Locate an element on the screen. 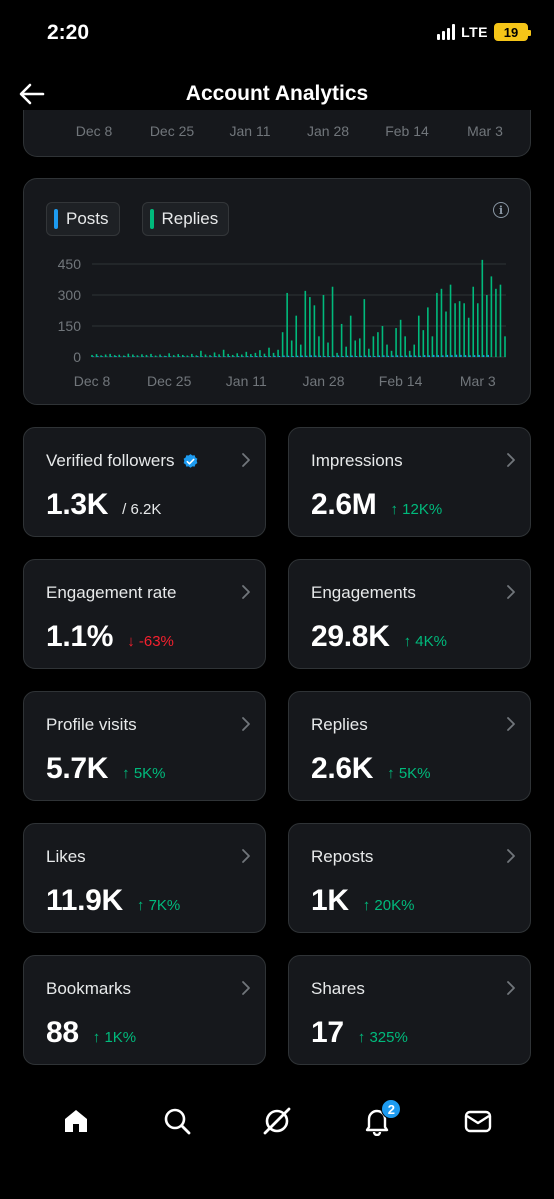 The image size is (554, 1199). nav-notifications: 2 is located at coordinates (379, 1120).